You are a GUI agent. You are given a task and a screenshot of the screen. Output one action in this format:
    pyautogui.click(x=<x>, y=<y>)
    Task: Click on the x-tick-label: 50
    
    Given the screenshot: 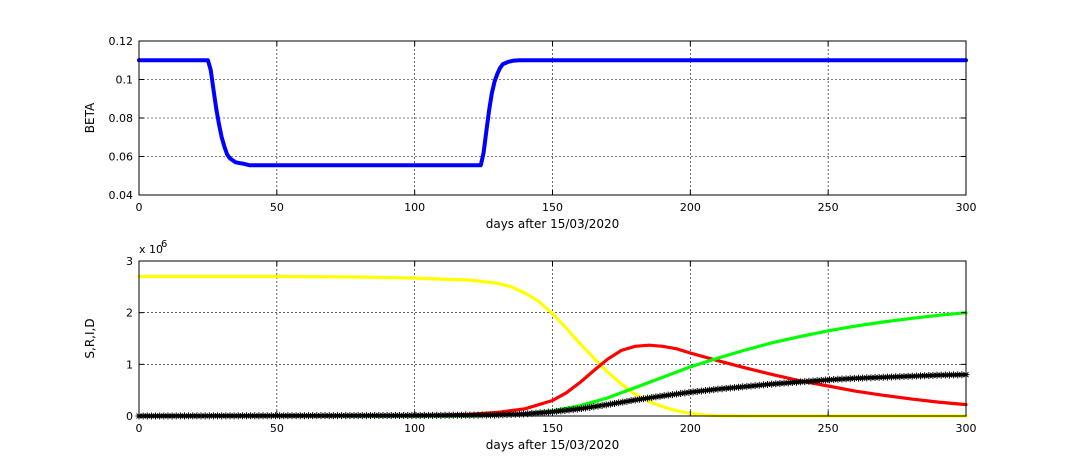 What is the action you would take?
    pyautogui.click(x=277, y=207)
    